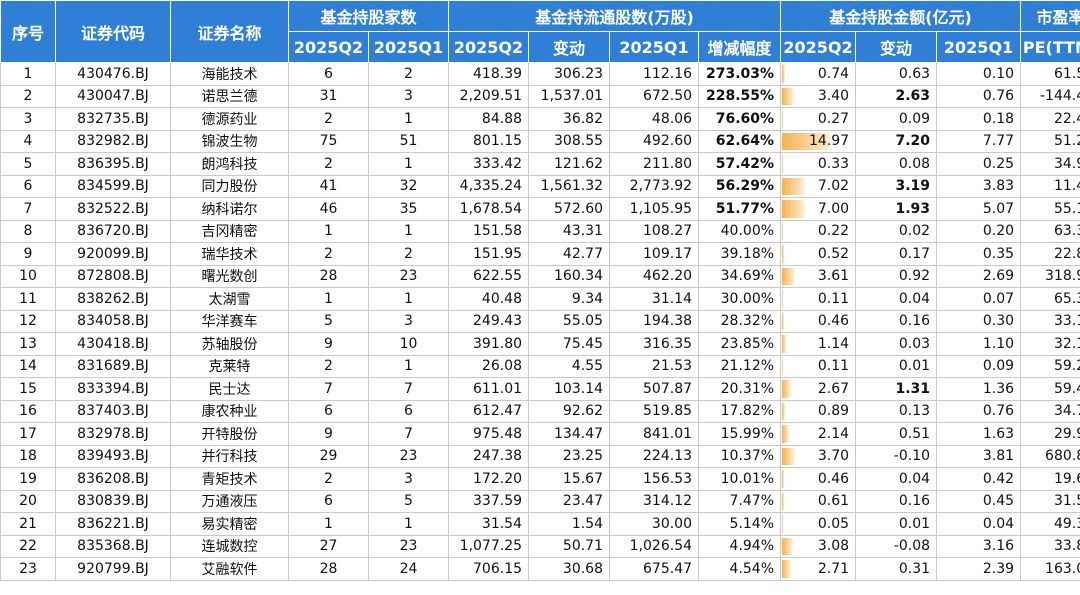 This screenshot has height=595, width=1080. What do you see at coordinates (654, 524) in the screenshot?
I see `cell-shares-q1: 30.00` at bounding box center [654, 524].